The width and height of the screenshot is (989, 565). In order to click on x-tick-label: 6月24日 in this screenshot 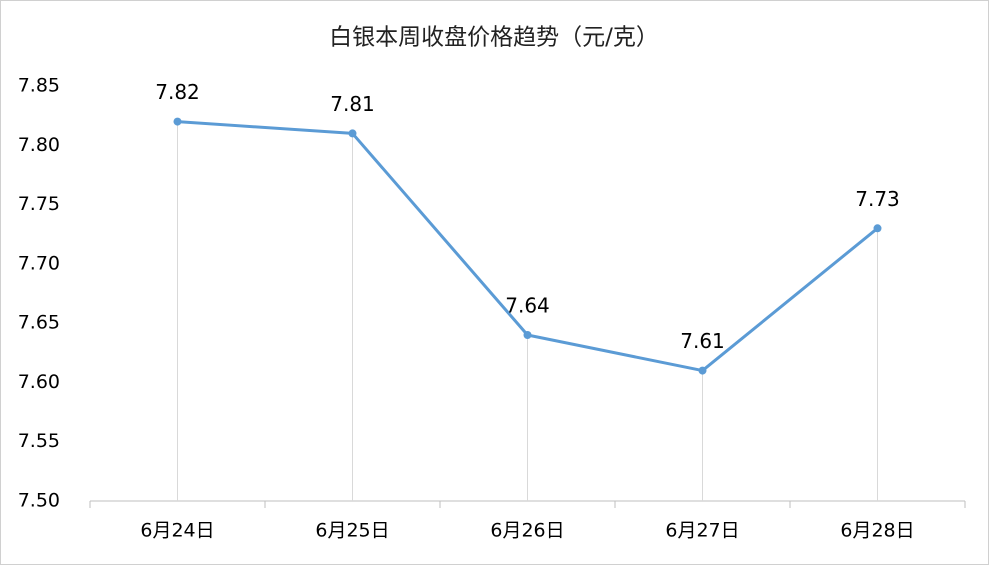, I will do `click(177, 531)`.